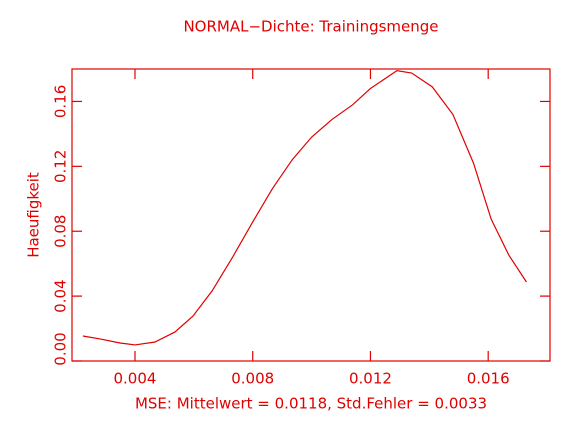 Image resolution: width=576 pixels, height=428 pixels. What do you see at coordinates (61, 295) in the screenshot?
I see `y-tick-label: 0.04` at bounding box center [61, 295].